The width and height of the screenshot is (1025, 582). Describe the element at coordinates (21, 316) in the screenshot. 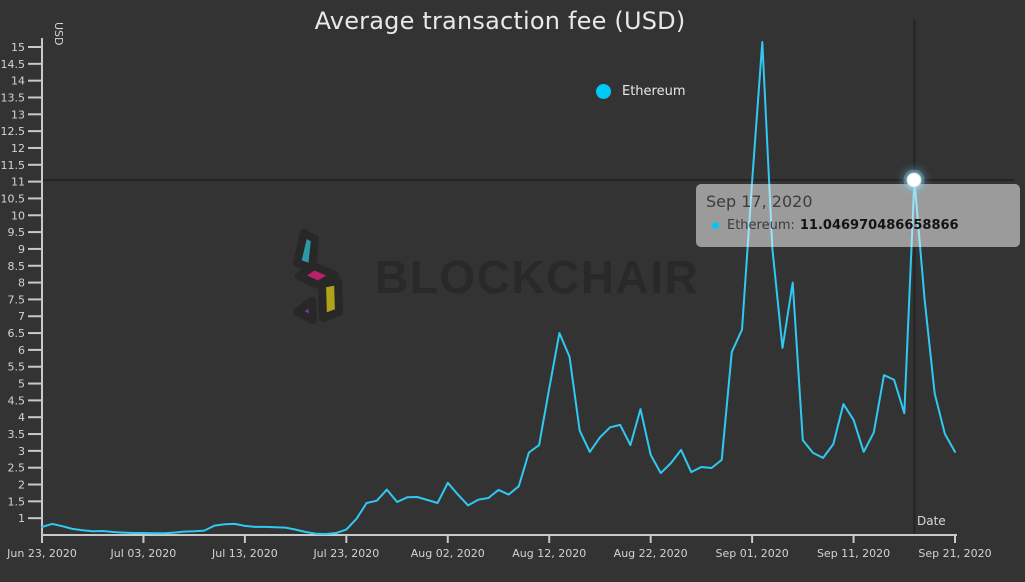

I see `y-tick-label: 7` at that location.